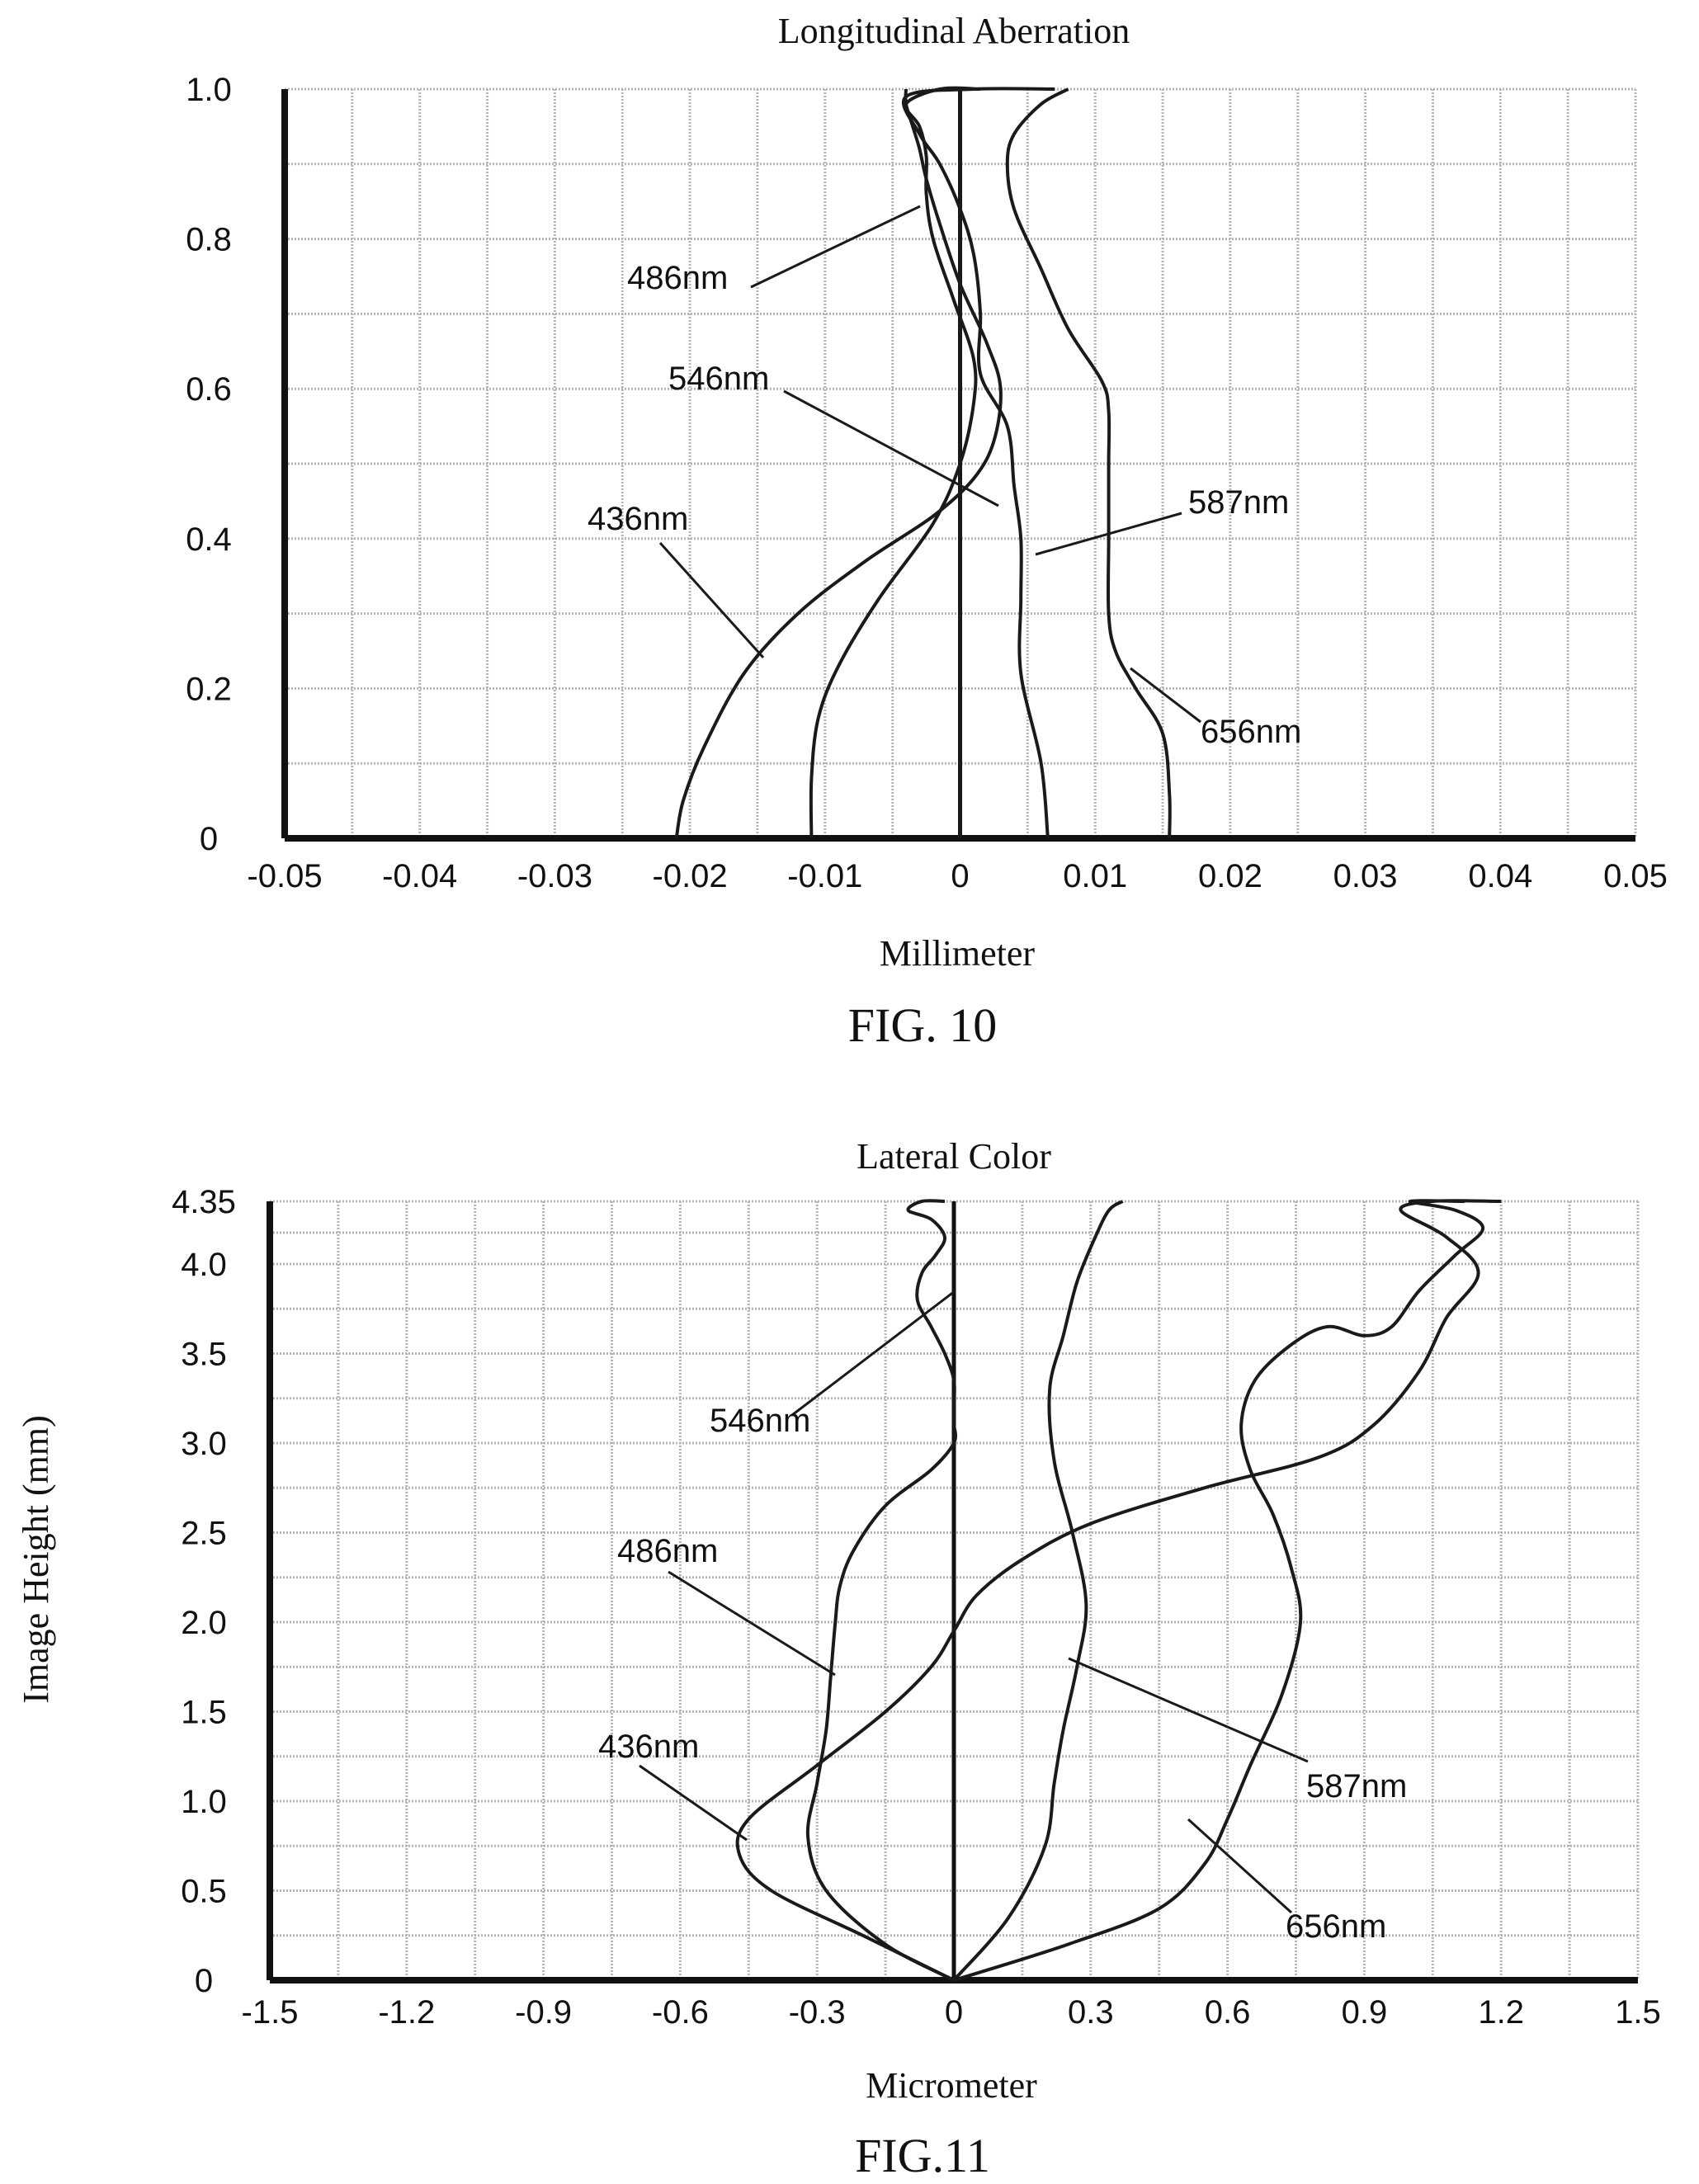  Describe the element at coordinates (204, 1202) in the screenshot. I see `y-tick-label: 4.35` at that location.